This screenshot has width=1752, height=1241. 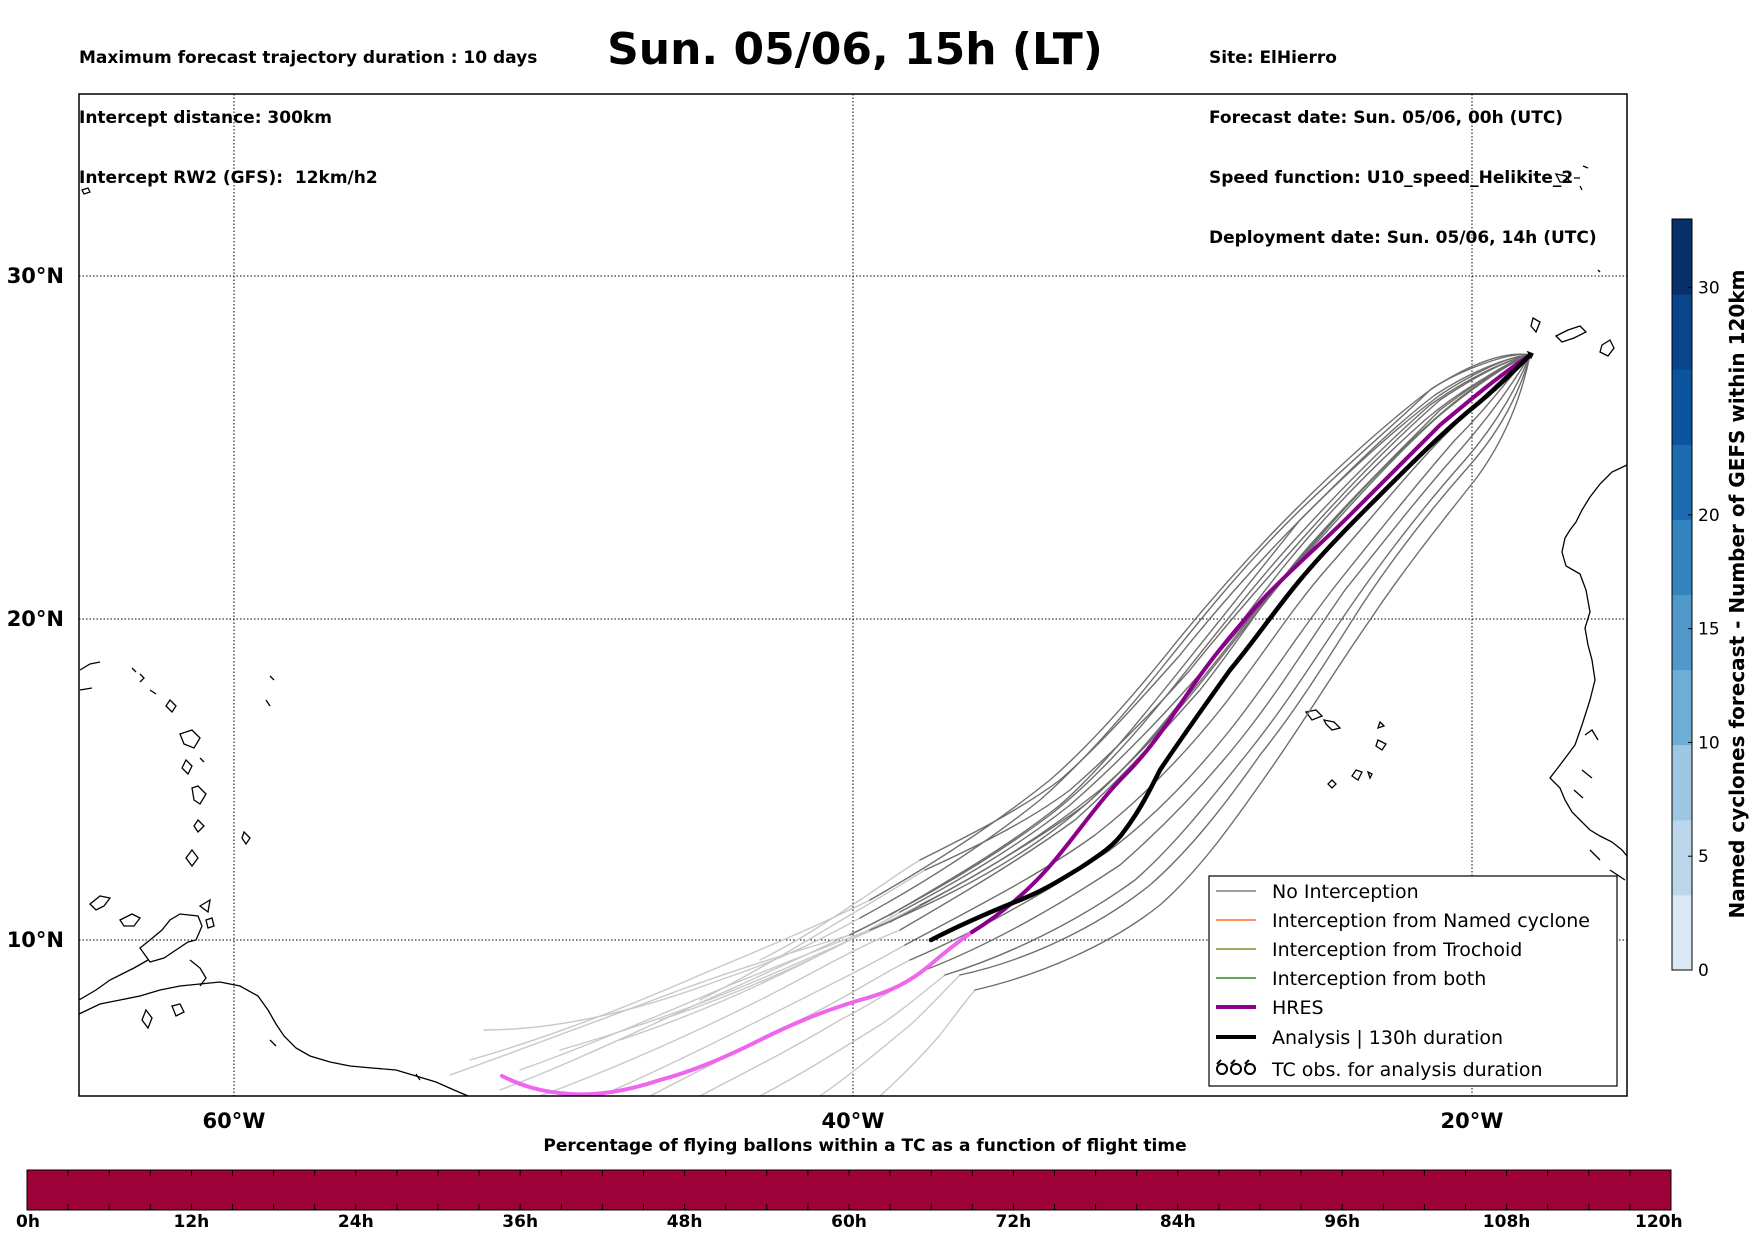 I want to click on lat-label: 10°N, so click(x=35, y=940).